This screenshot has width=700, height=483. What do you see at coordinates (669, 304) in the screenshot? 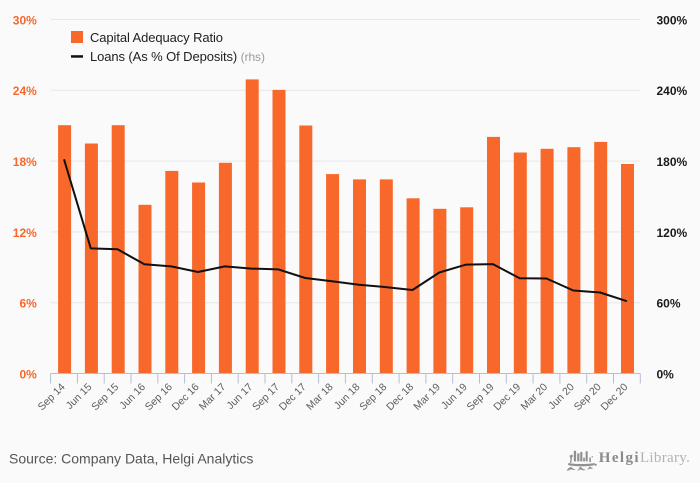
I see `svg-text: 60%` at bounding box center [669, 304].